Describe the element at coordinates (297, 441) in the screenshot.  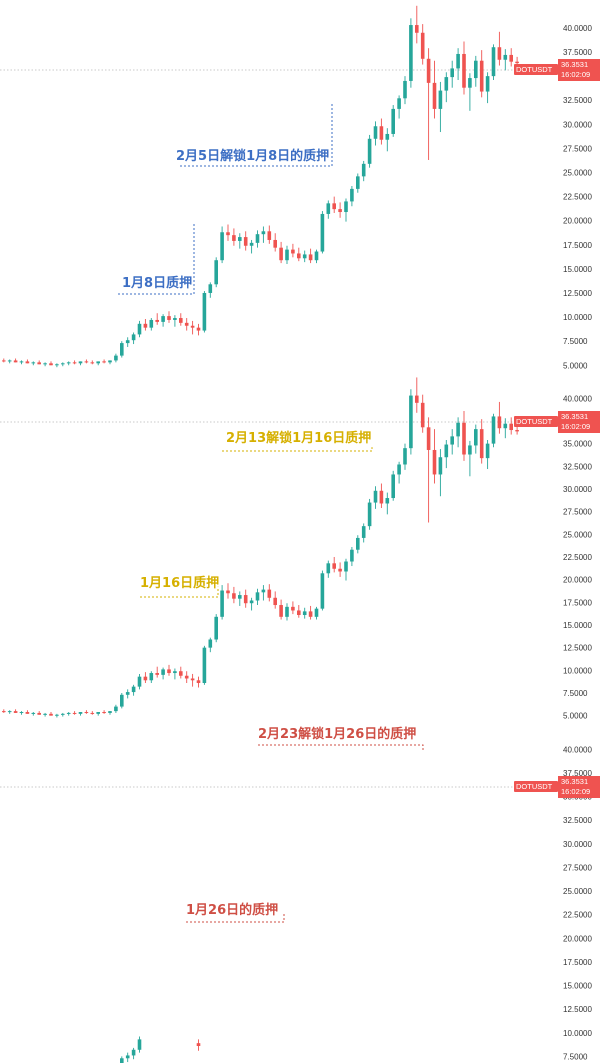
I see `annotation: 2月13解锁1月16日质押` at that location.